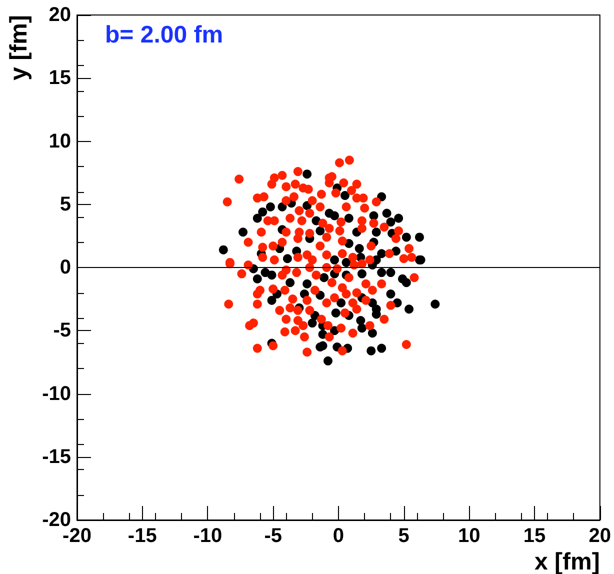  I want to click on y-axis-title: y [fm], so click(19, 47).